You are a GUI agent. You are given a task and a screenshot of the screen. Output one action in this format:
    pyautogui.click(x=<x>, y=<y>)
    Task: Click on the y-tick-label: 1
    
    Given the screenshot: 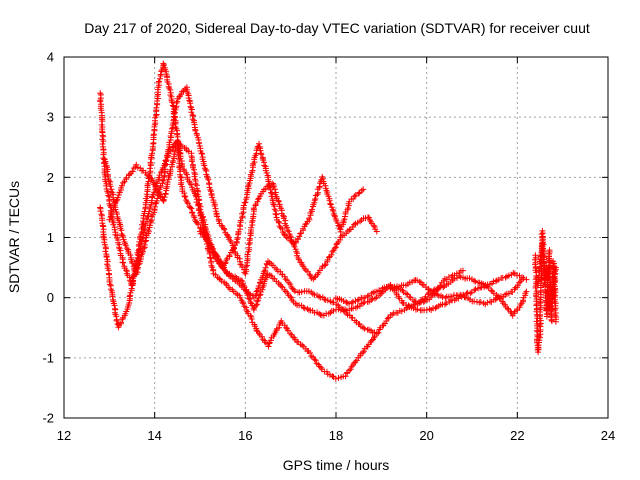 What is the action you would take?
    pyautogui.click(x=50, y=237)
    